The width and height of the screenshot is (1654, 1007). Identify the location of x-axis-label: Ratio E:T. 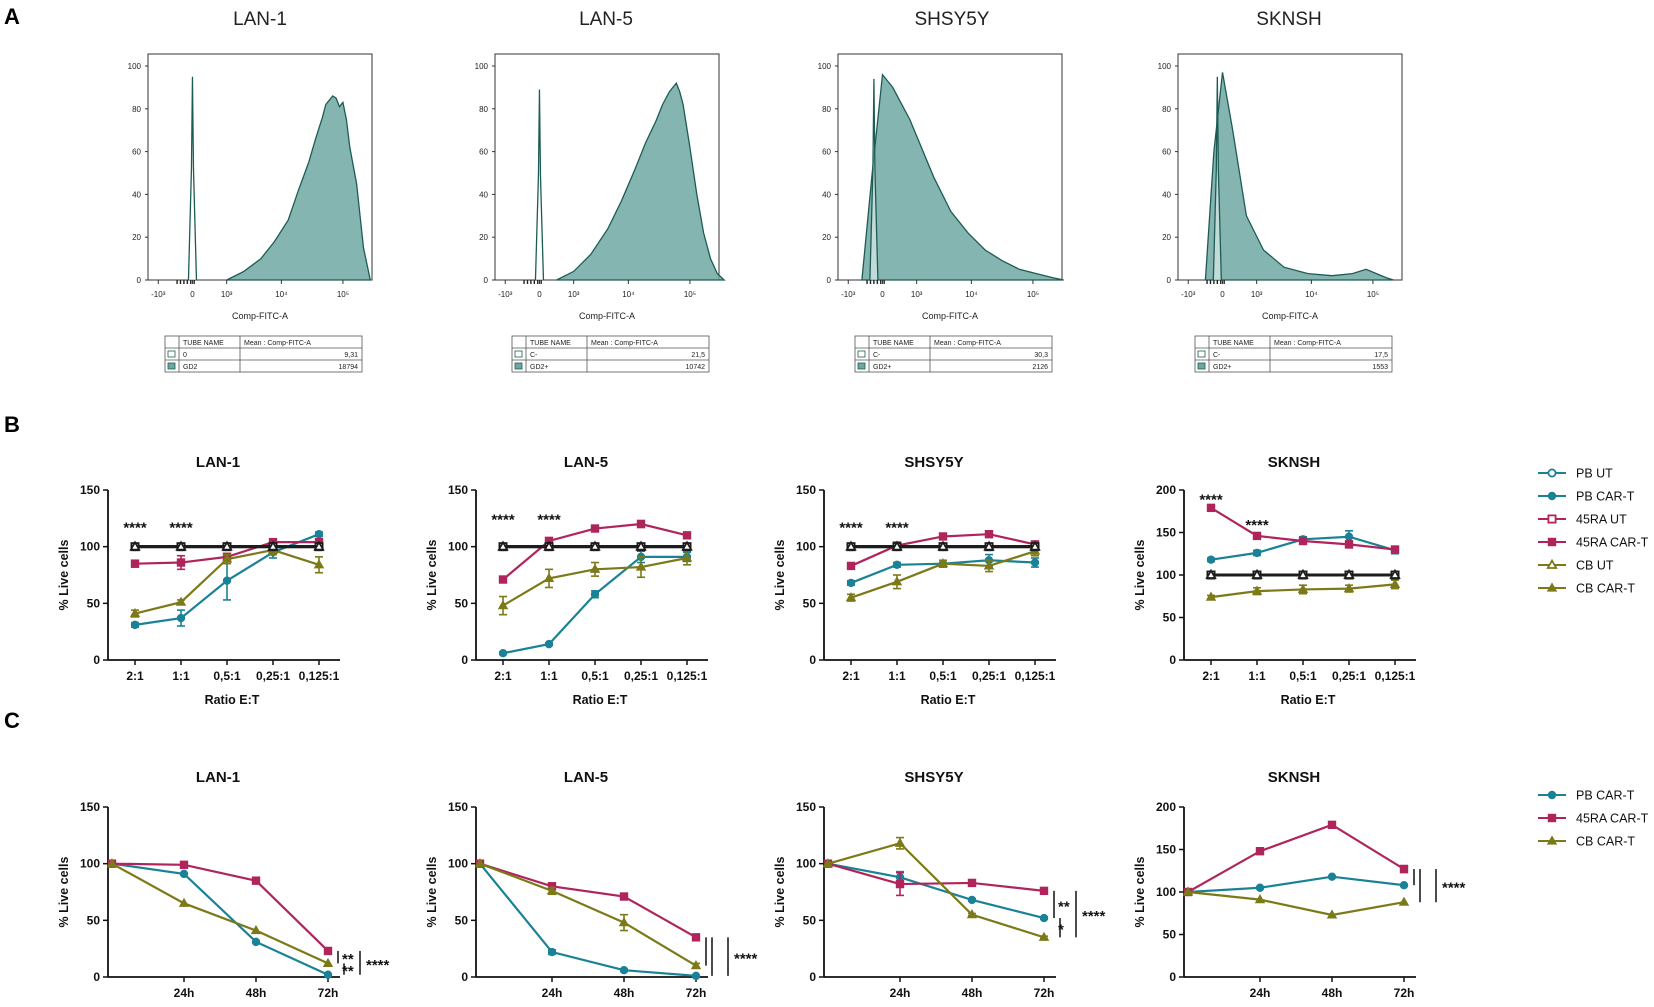
(600, 700).